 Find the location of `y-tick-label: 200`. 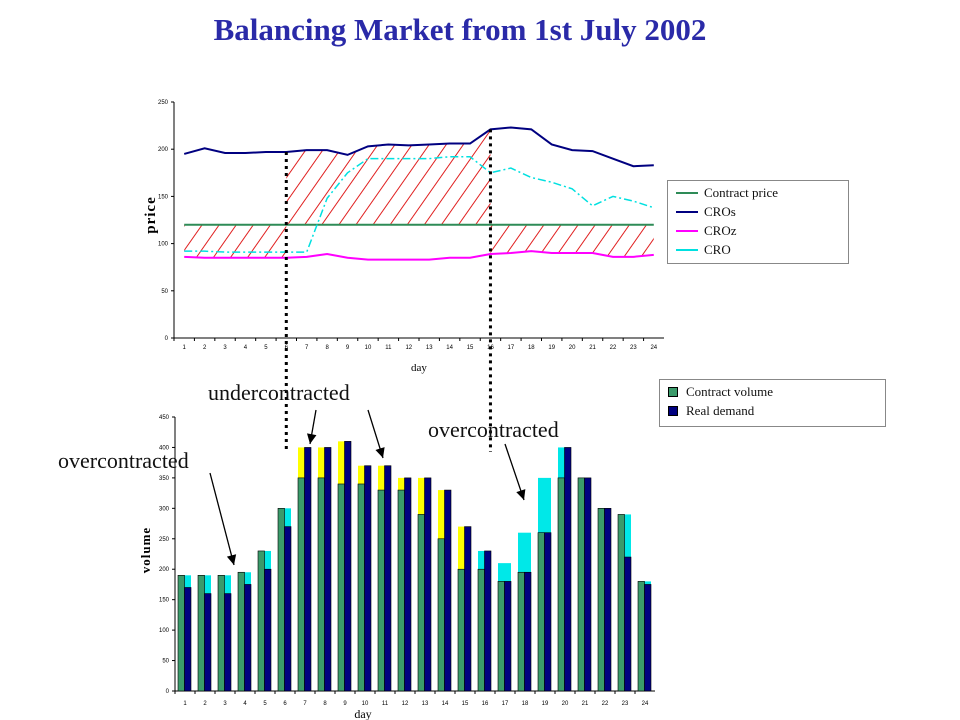

y-tick-label: 200 is located at coordinates (164, 570).